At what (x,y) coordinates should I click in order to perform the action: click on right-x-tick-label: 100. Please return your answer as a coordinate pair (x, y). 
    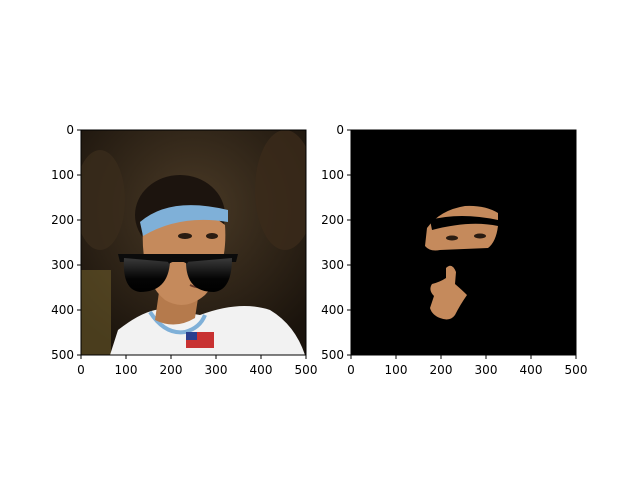
    Looking at the image, I should click on (396, 370).